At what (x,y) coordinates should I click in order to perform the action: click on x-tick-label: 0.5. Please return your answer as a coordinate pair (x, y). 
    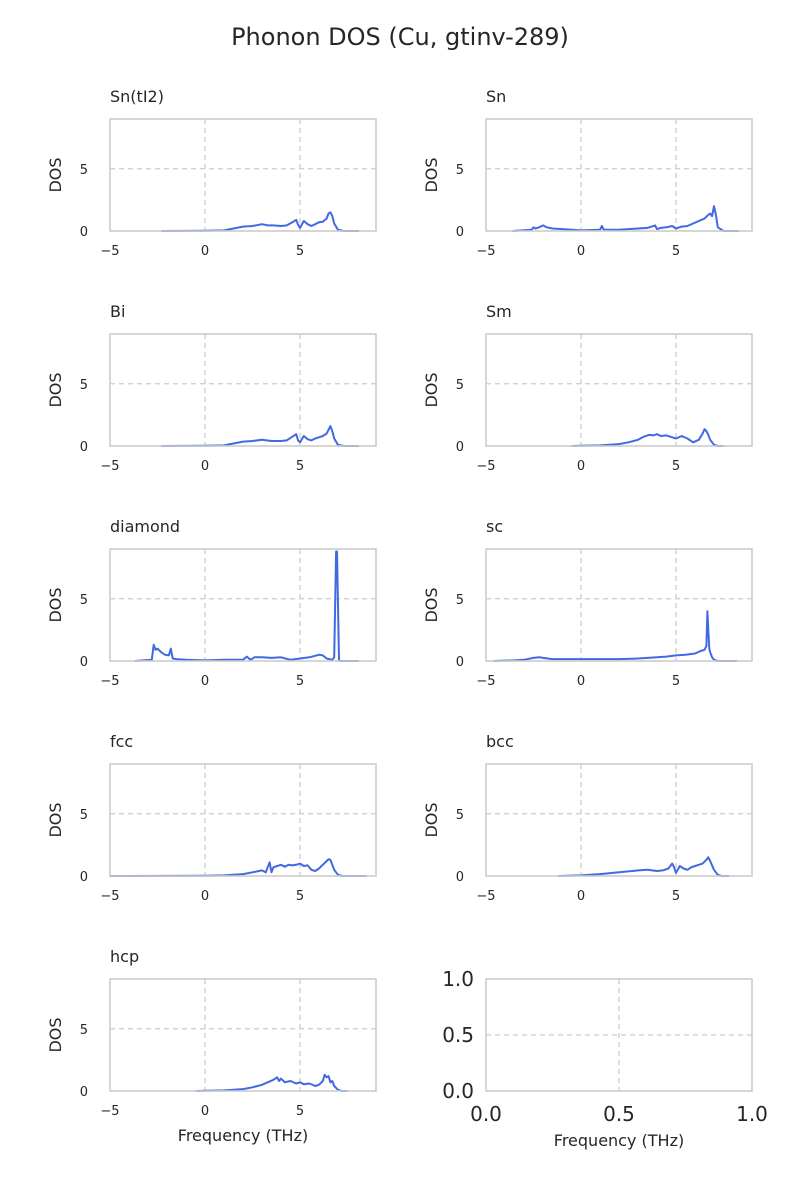
    Looking at the image, I should click on (619, 1114).